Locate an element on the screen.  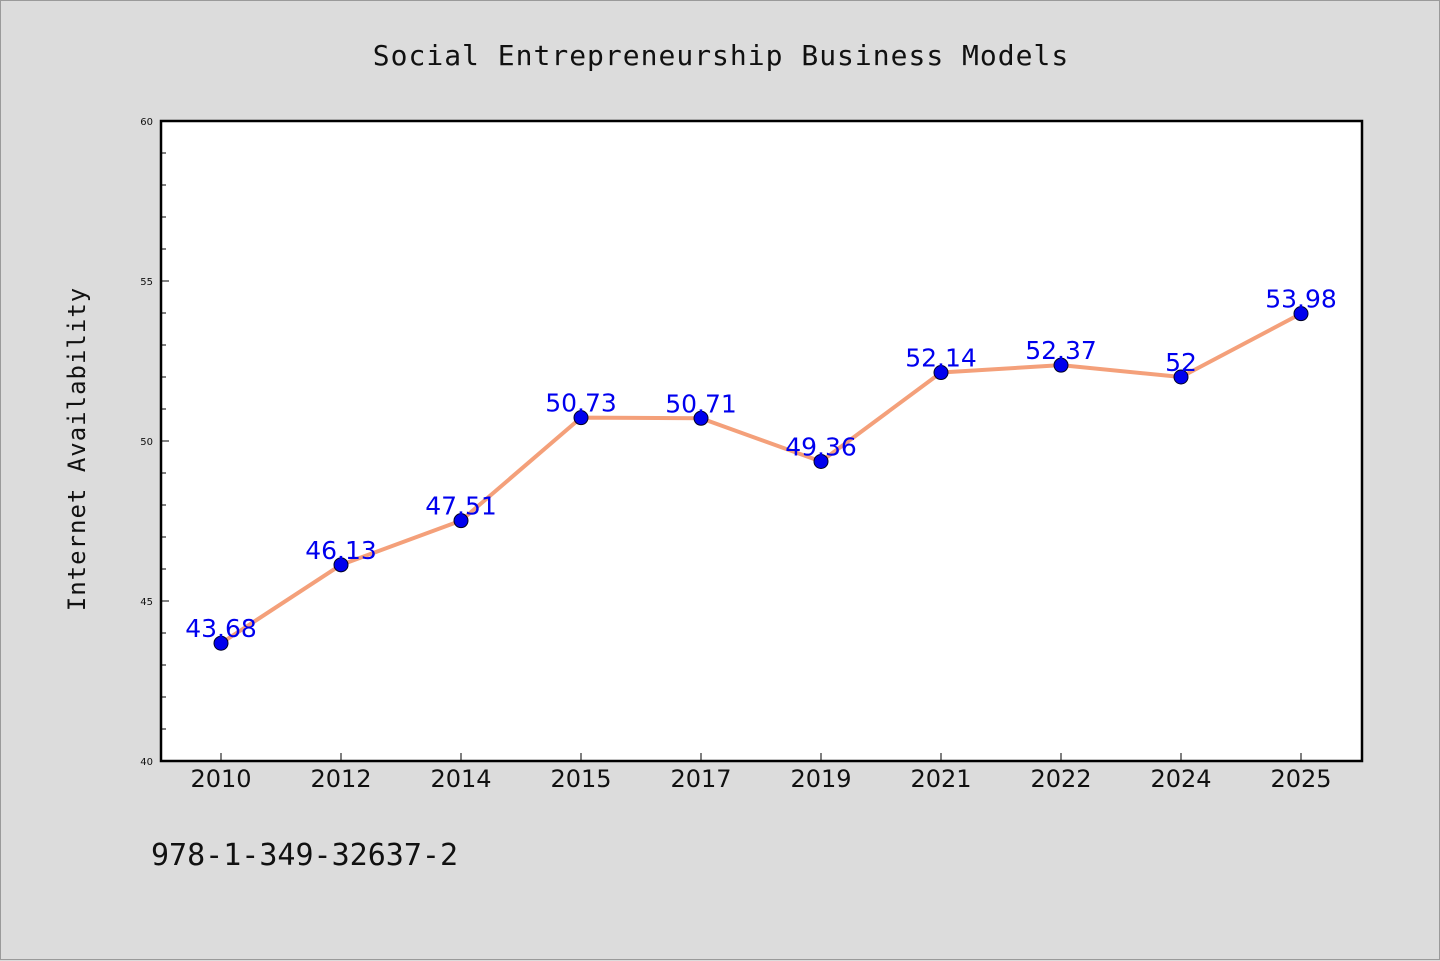
data-label: 46.13 is located at coordinates (341, 550).